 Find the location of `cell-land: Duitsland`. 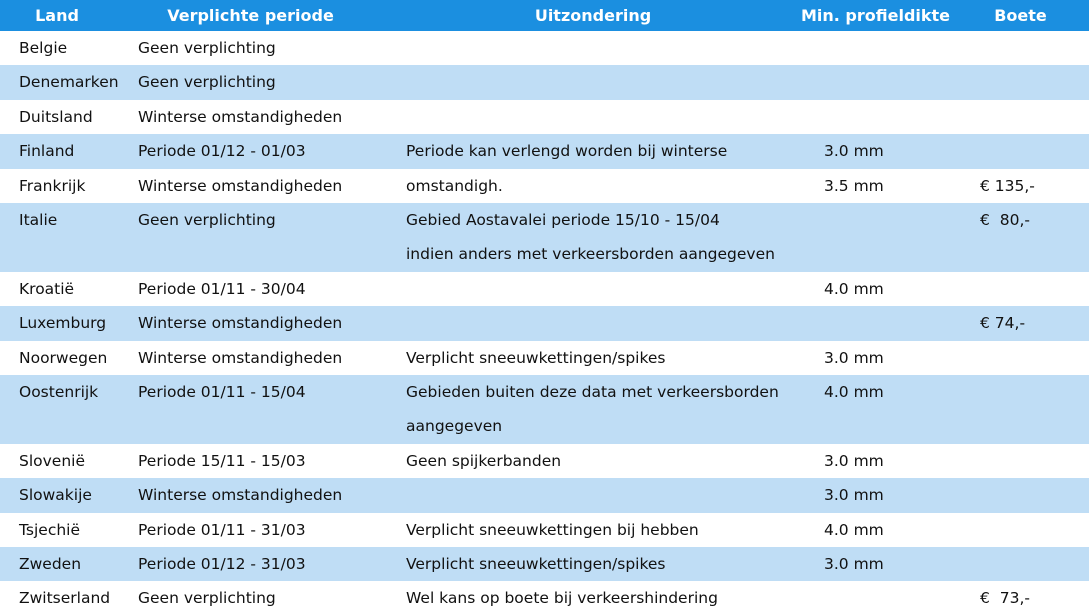

cell-land: Duitsland is located at coordinates (56, 116).